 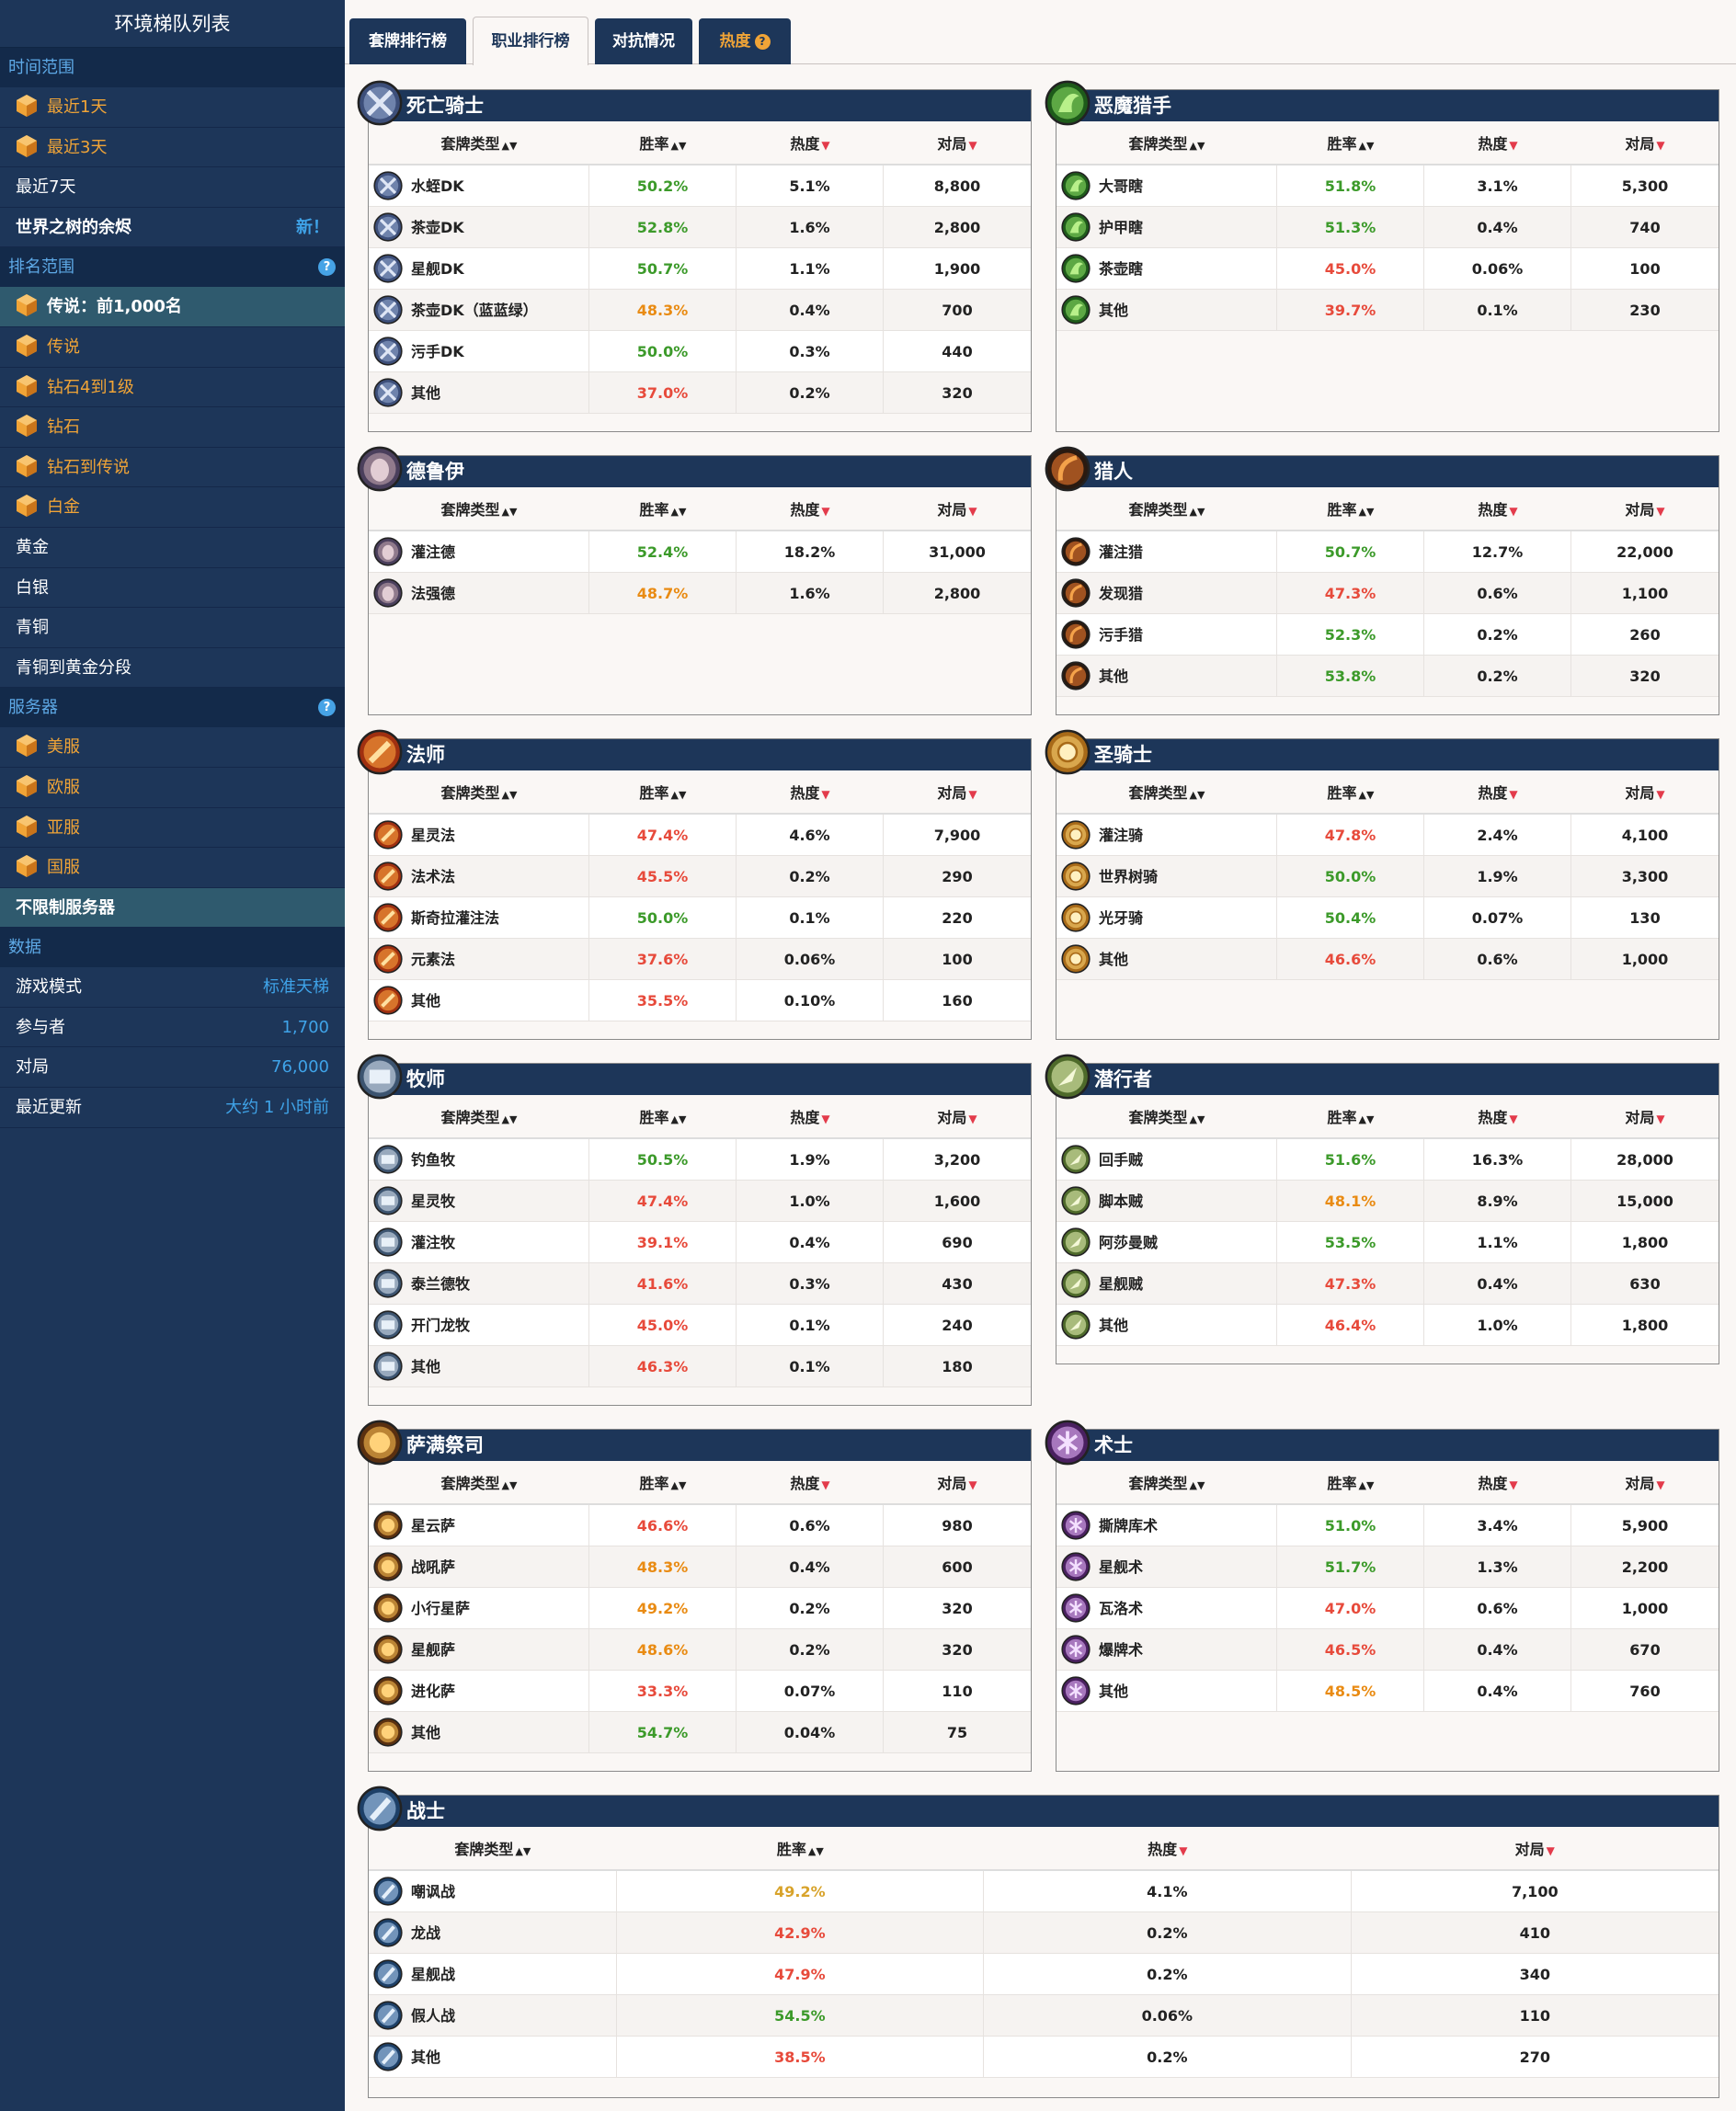 What do you see at coordinates (1387, 1691) in the screenshot?
I see `table-row: 其他 48.5% 0.4% 760` at bounding box center [1387, 1691].